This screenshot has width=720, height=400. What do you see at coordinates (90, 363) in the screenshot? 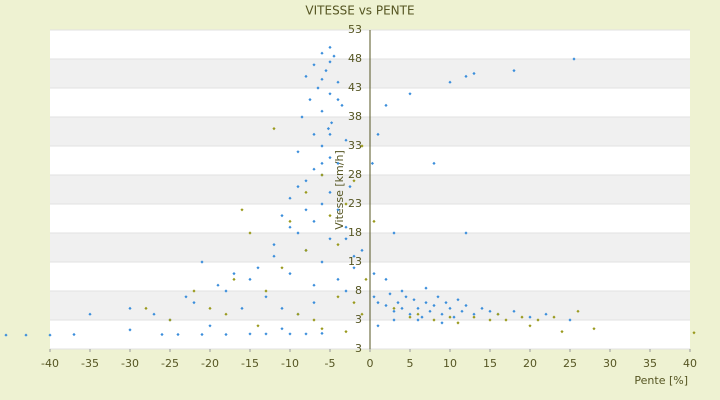
I see `x-tick-label: -35` at bounding box center [90, 363].